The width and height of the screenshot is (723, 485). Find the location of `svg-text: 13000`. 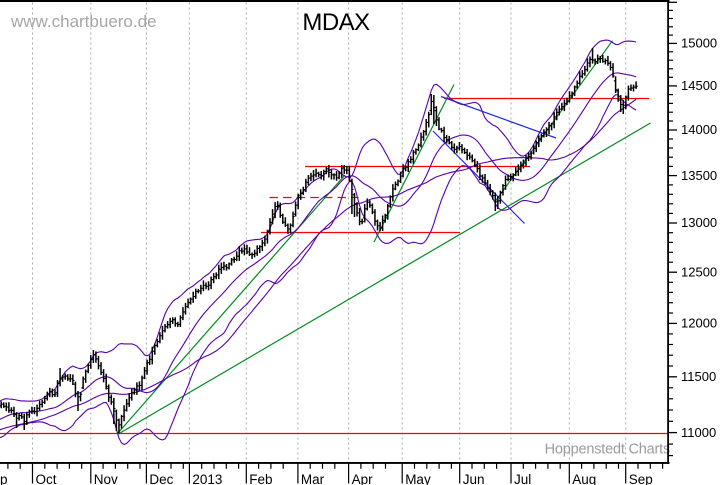

svg-text: 13000 is located at coordinates (699, 222).